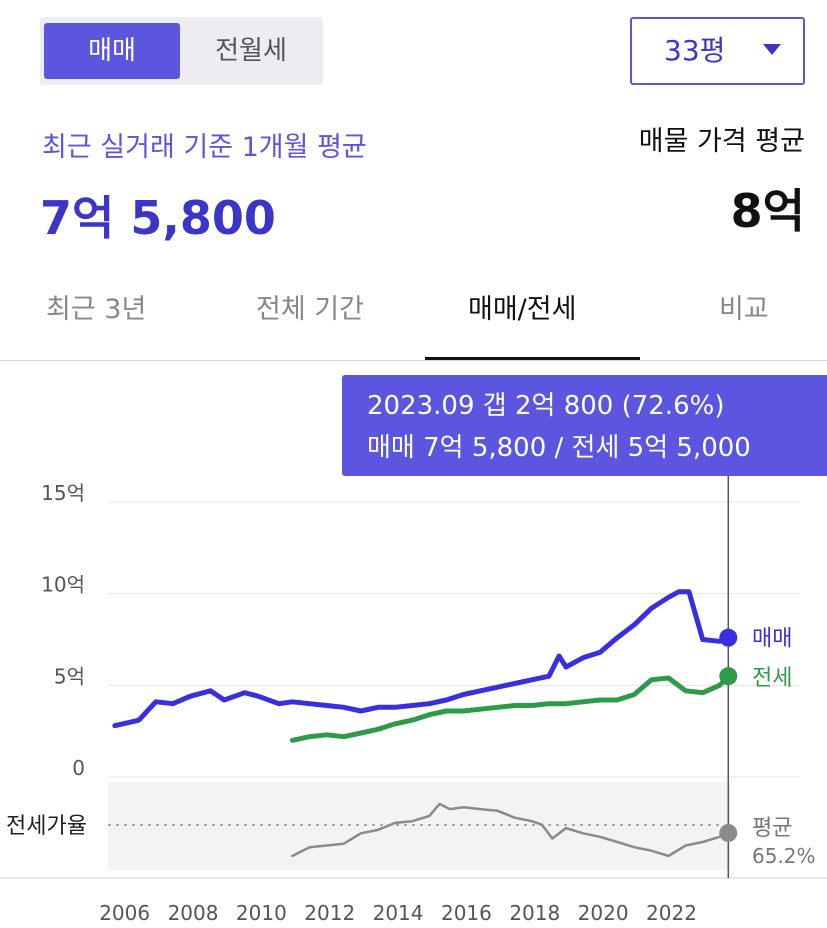 This screenshot has height=928, width=827. Describe the element at coordinates (772, 639) in the screenshot. I see `sale-series-label: 매매` at that location.